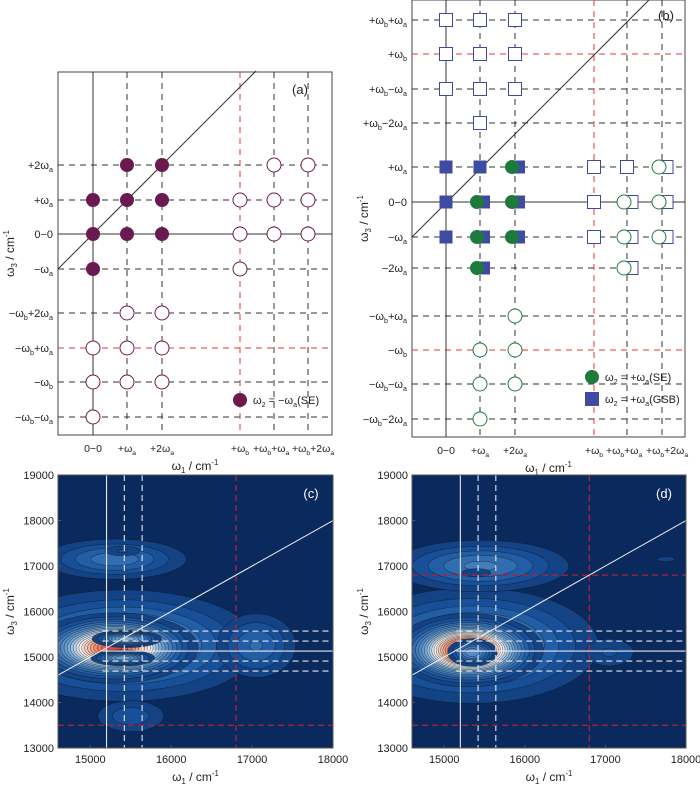 This screenshot has width=700, height=792. What do you see at coordinates (667, 452) in the screenshot?
I see `x-tick-label: +ωb+2ωa` at bounding box center [667, 452].